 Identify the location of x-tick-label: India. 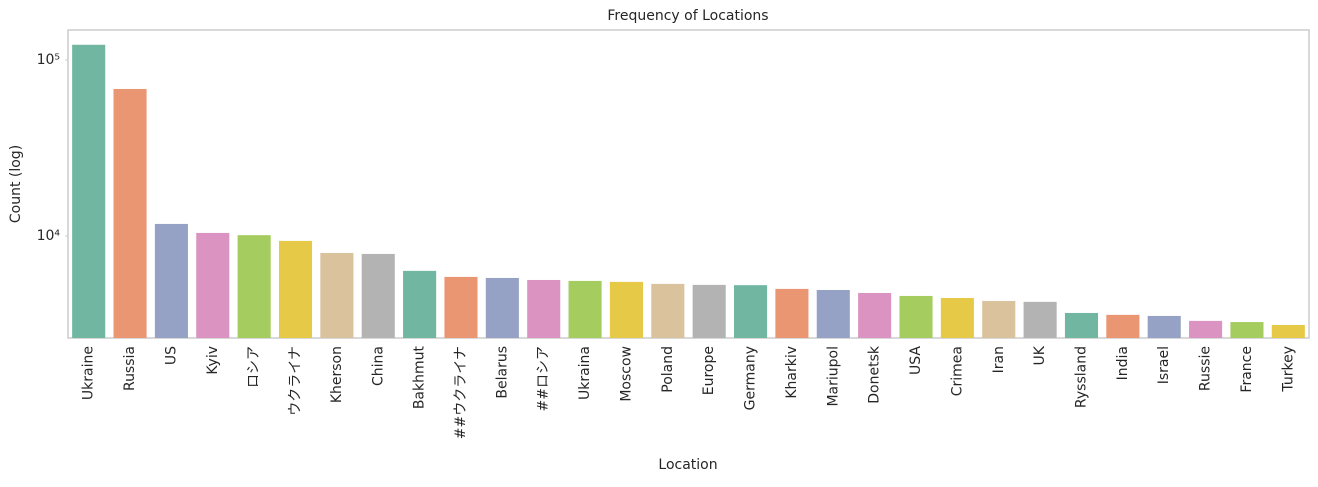
(1123, 363).